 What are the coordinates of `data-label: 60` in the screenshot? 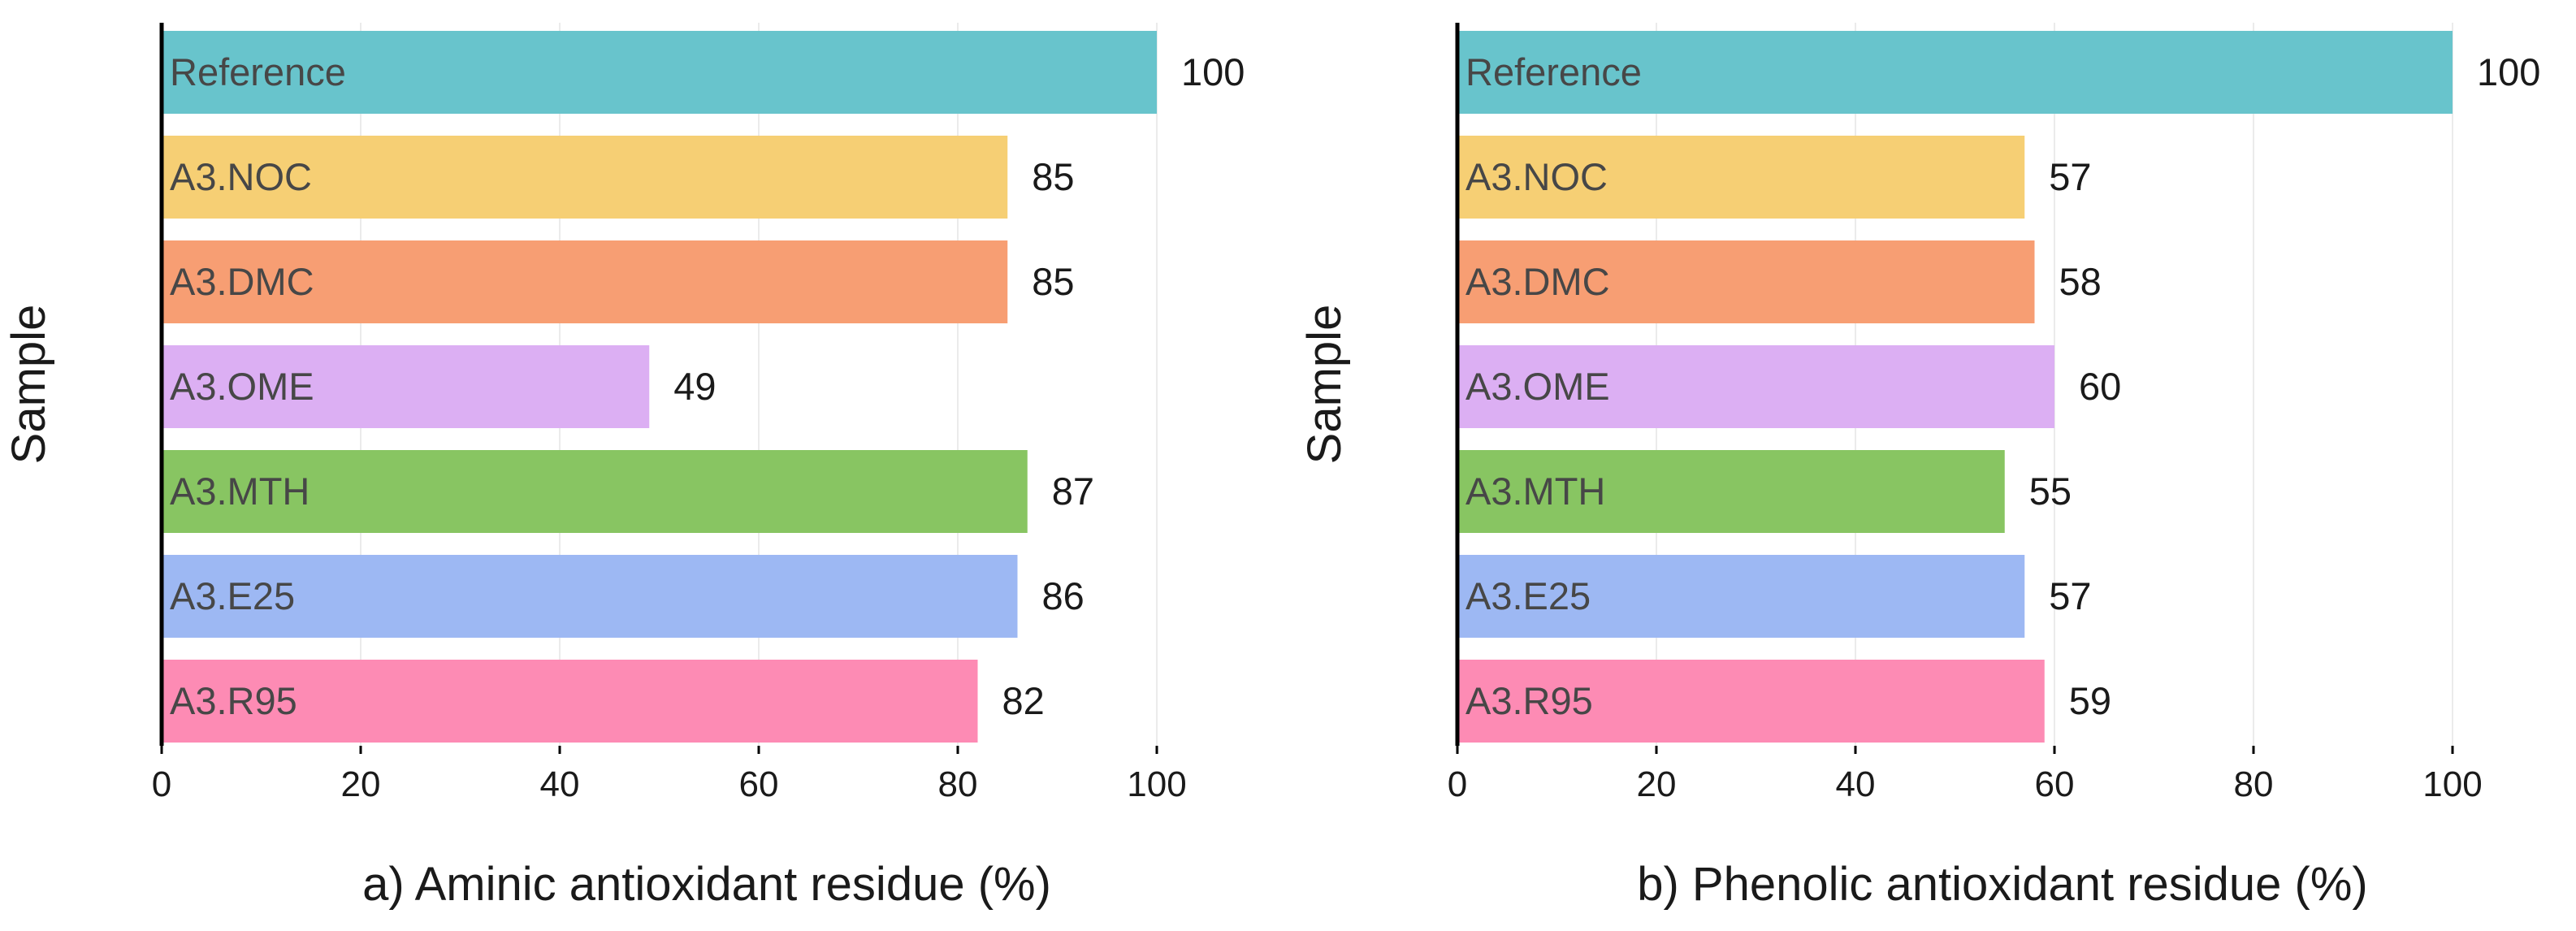 It's located at (2100, 386).